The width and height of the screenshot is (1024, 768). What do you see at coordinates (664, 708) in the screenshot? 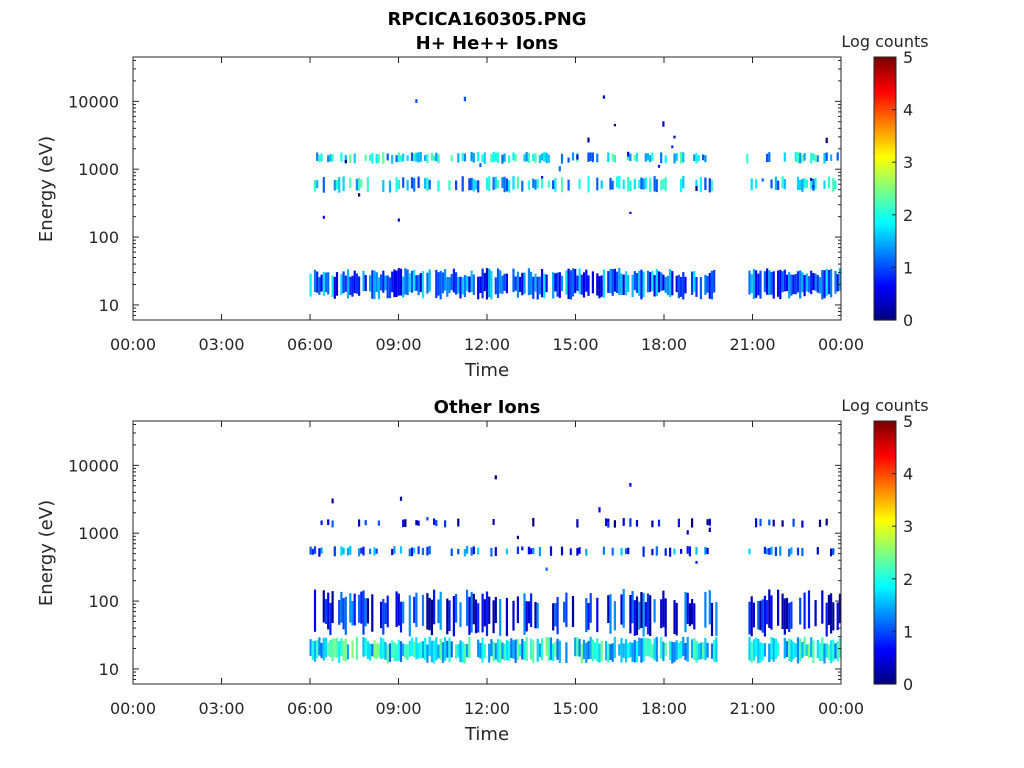
I see `x-tick-label: 18:00` at bounding box center [664, 708].